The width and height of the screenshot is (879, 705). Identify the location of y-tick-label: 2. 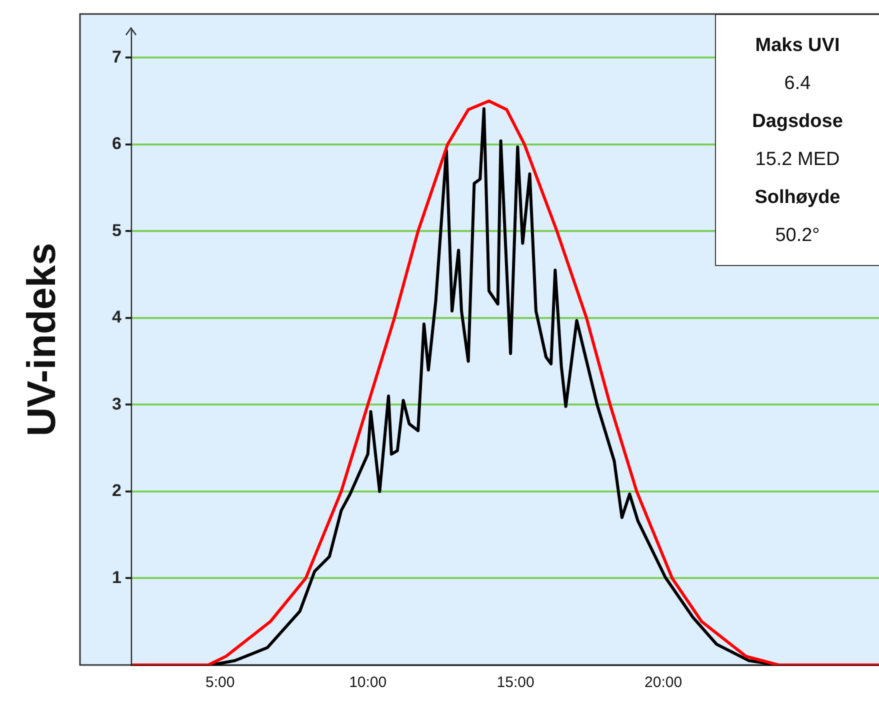
(117, 490).